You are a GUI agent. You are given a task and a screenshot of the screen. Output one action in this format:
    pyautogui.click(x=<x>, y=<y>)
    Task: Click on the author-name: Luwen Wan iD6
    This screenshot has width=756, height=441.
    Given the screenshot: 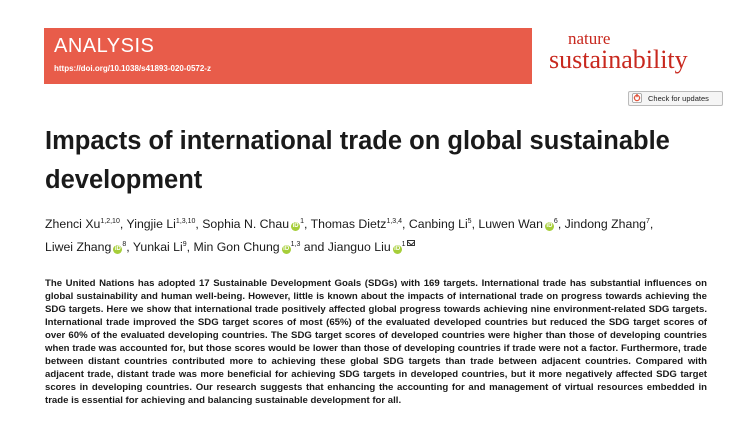 What is the action you would take?
    pyautogui.click(x=518, y=224)
    